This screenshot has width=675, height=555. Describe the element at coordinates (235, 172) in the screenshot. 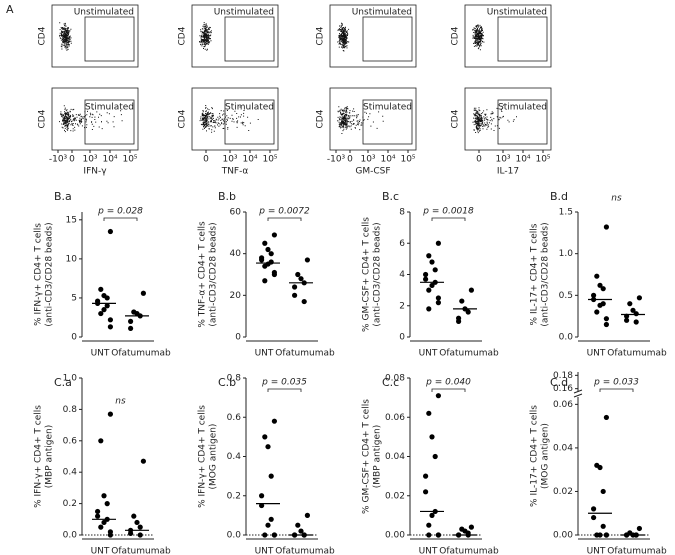

I see `x-axis-label: TNF-α` at that location.